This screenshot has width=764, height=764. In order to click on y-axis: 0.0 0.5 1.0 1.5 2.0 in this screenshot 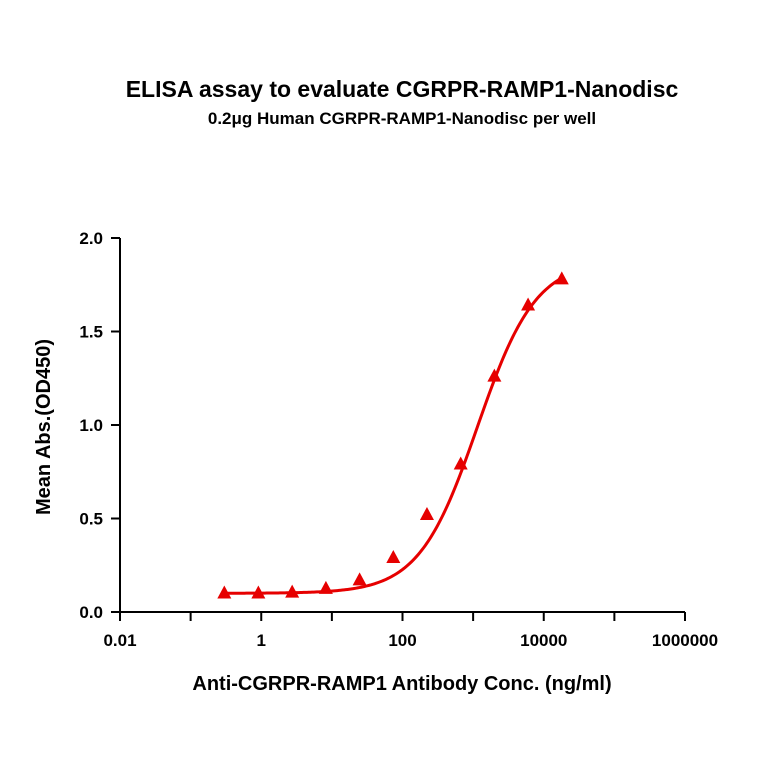, I will do `click(100, 425)`.